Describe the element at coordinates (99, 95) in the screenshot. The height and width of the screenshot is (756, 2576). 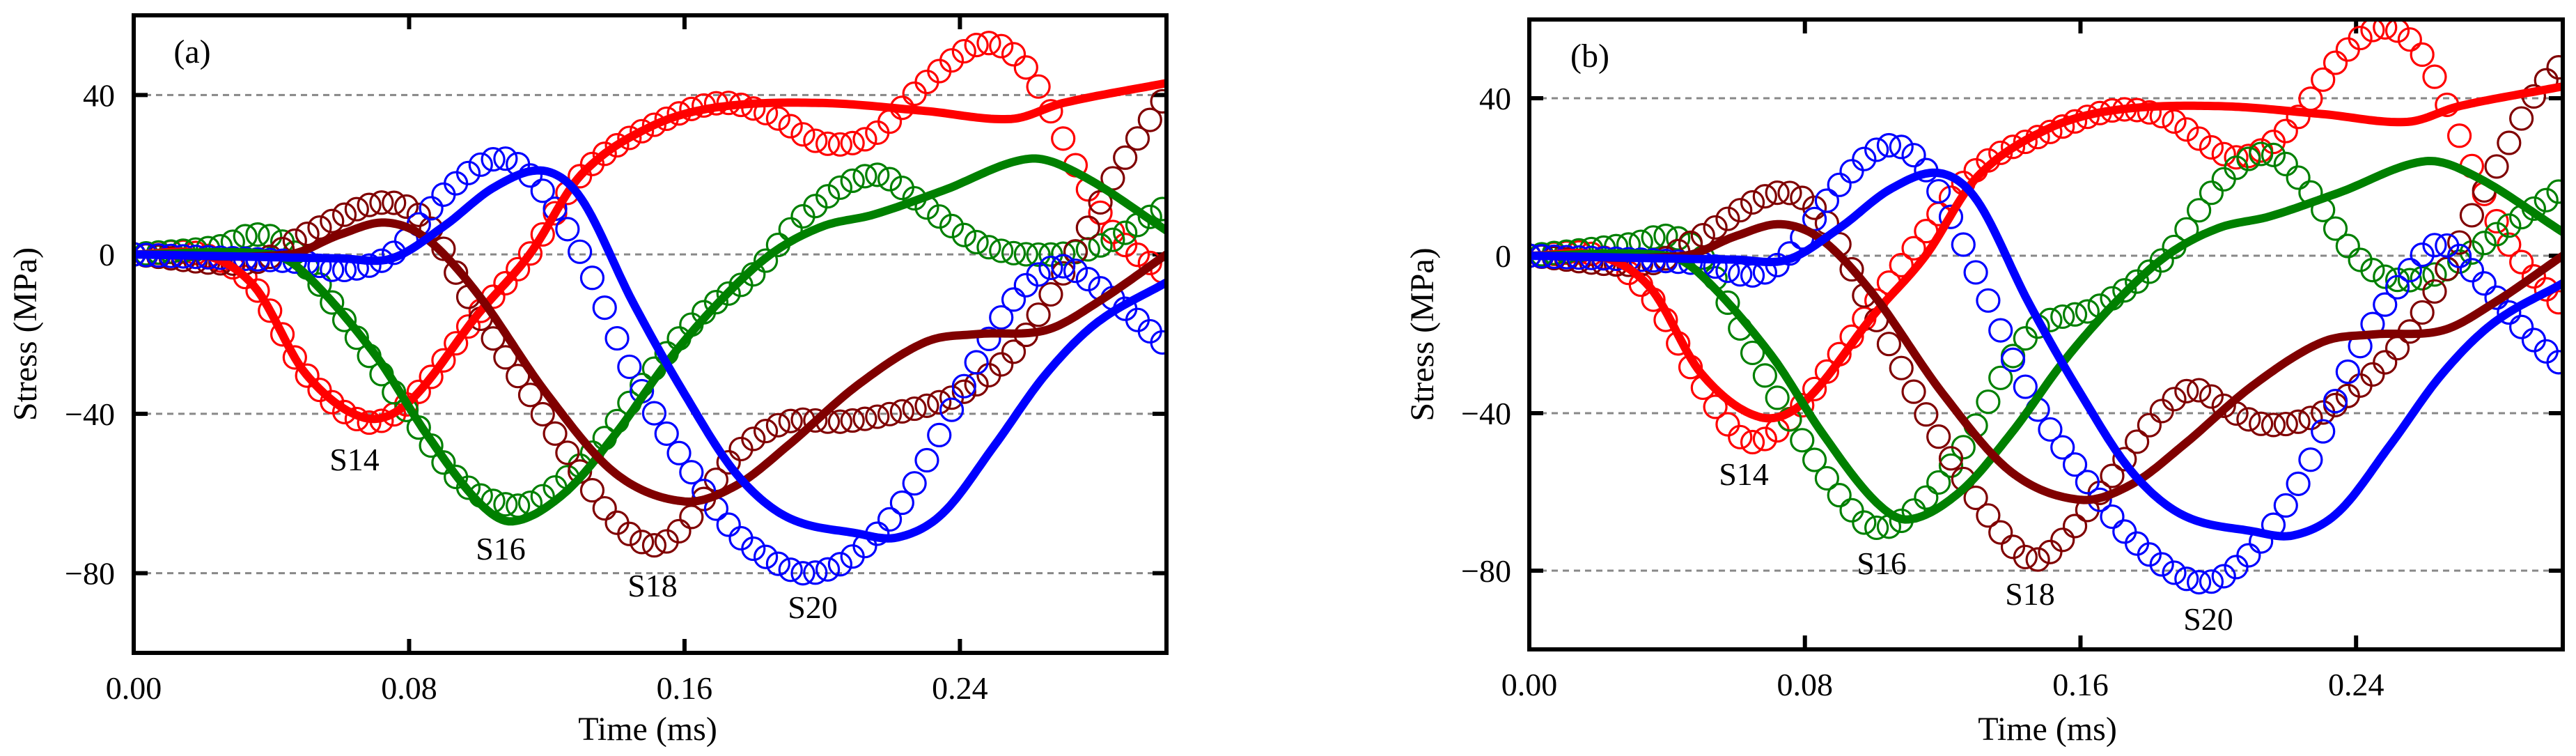
I see `y-tick-label: 40` at that location.